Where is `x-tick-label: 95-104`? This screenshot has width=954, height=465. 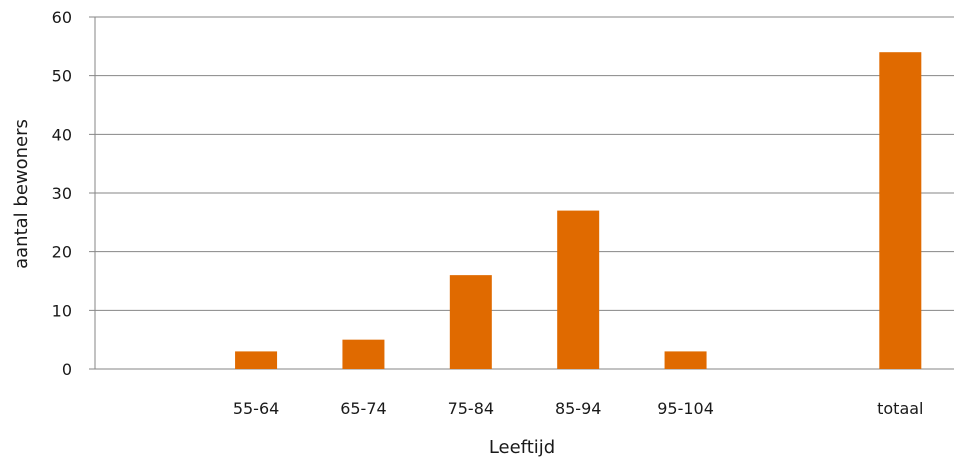
x-tick-label: 95-104 is located at coordinates (685, 408).